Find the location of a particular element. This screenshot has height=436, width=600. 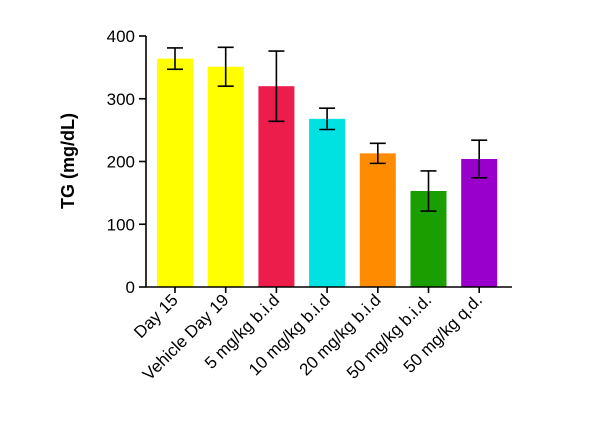

y-tick-label: 200 is located at coordinates (121, 162).